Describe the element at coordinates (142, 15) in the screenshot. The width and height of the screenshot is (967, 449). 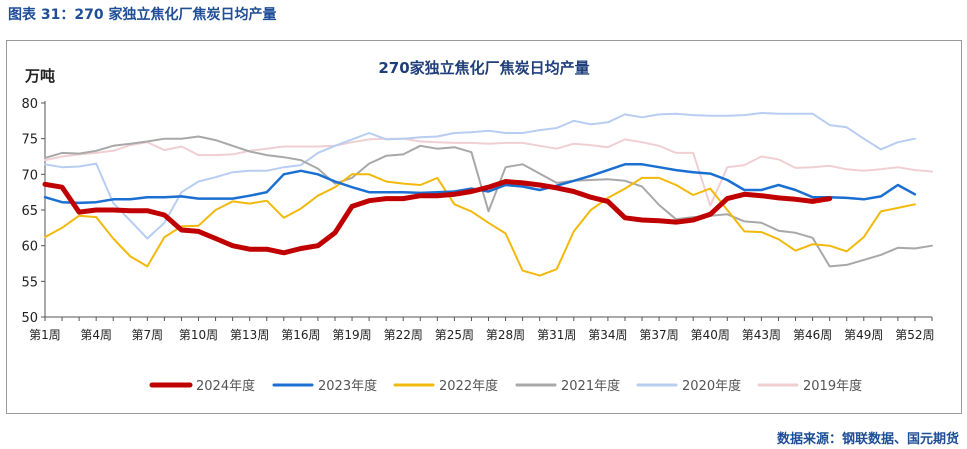
I see `figure-caption: 图表 31：270 家独立焦化厂焦炭日均产量` at that location.